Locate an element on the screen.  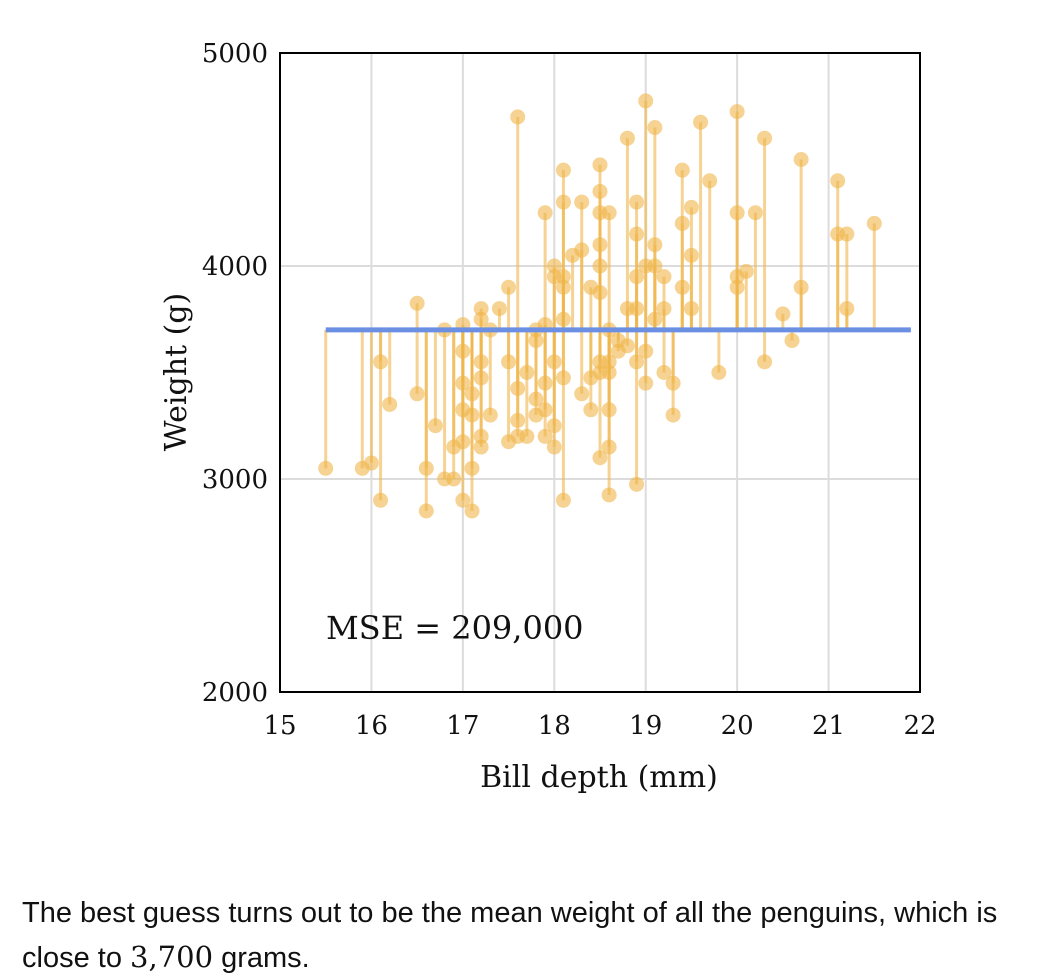
caption-text-end: grams. is located at coordinates (261, 958).